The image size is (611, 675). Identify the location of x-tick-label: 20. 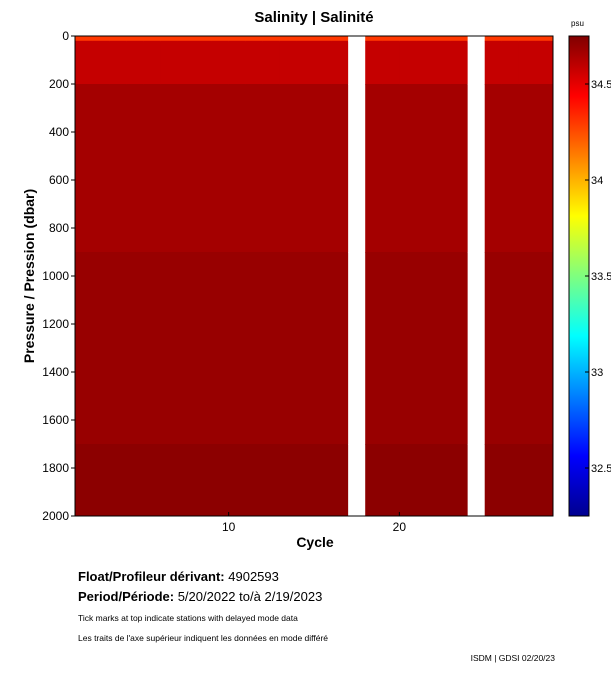
(400, 527).